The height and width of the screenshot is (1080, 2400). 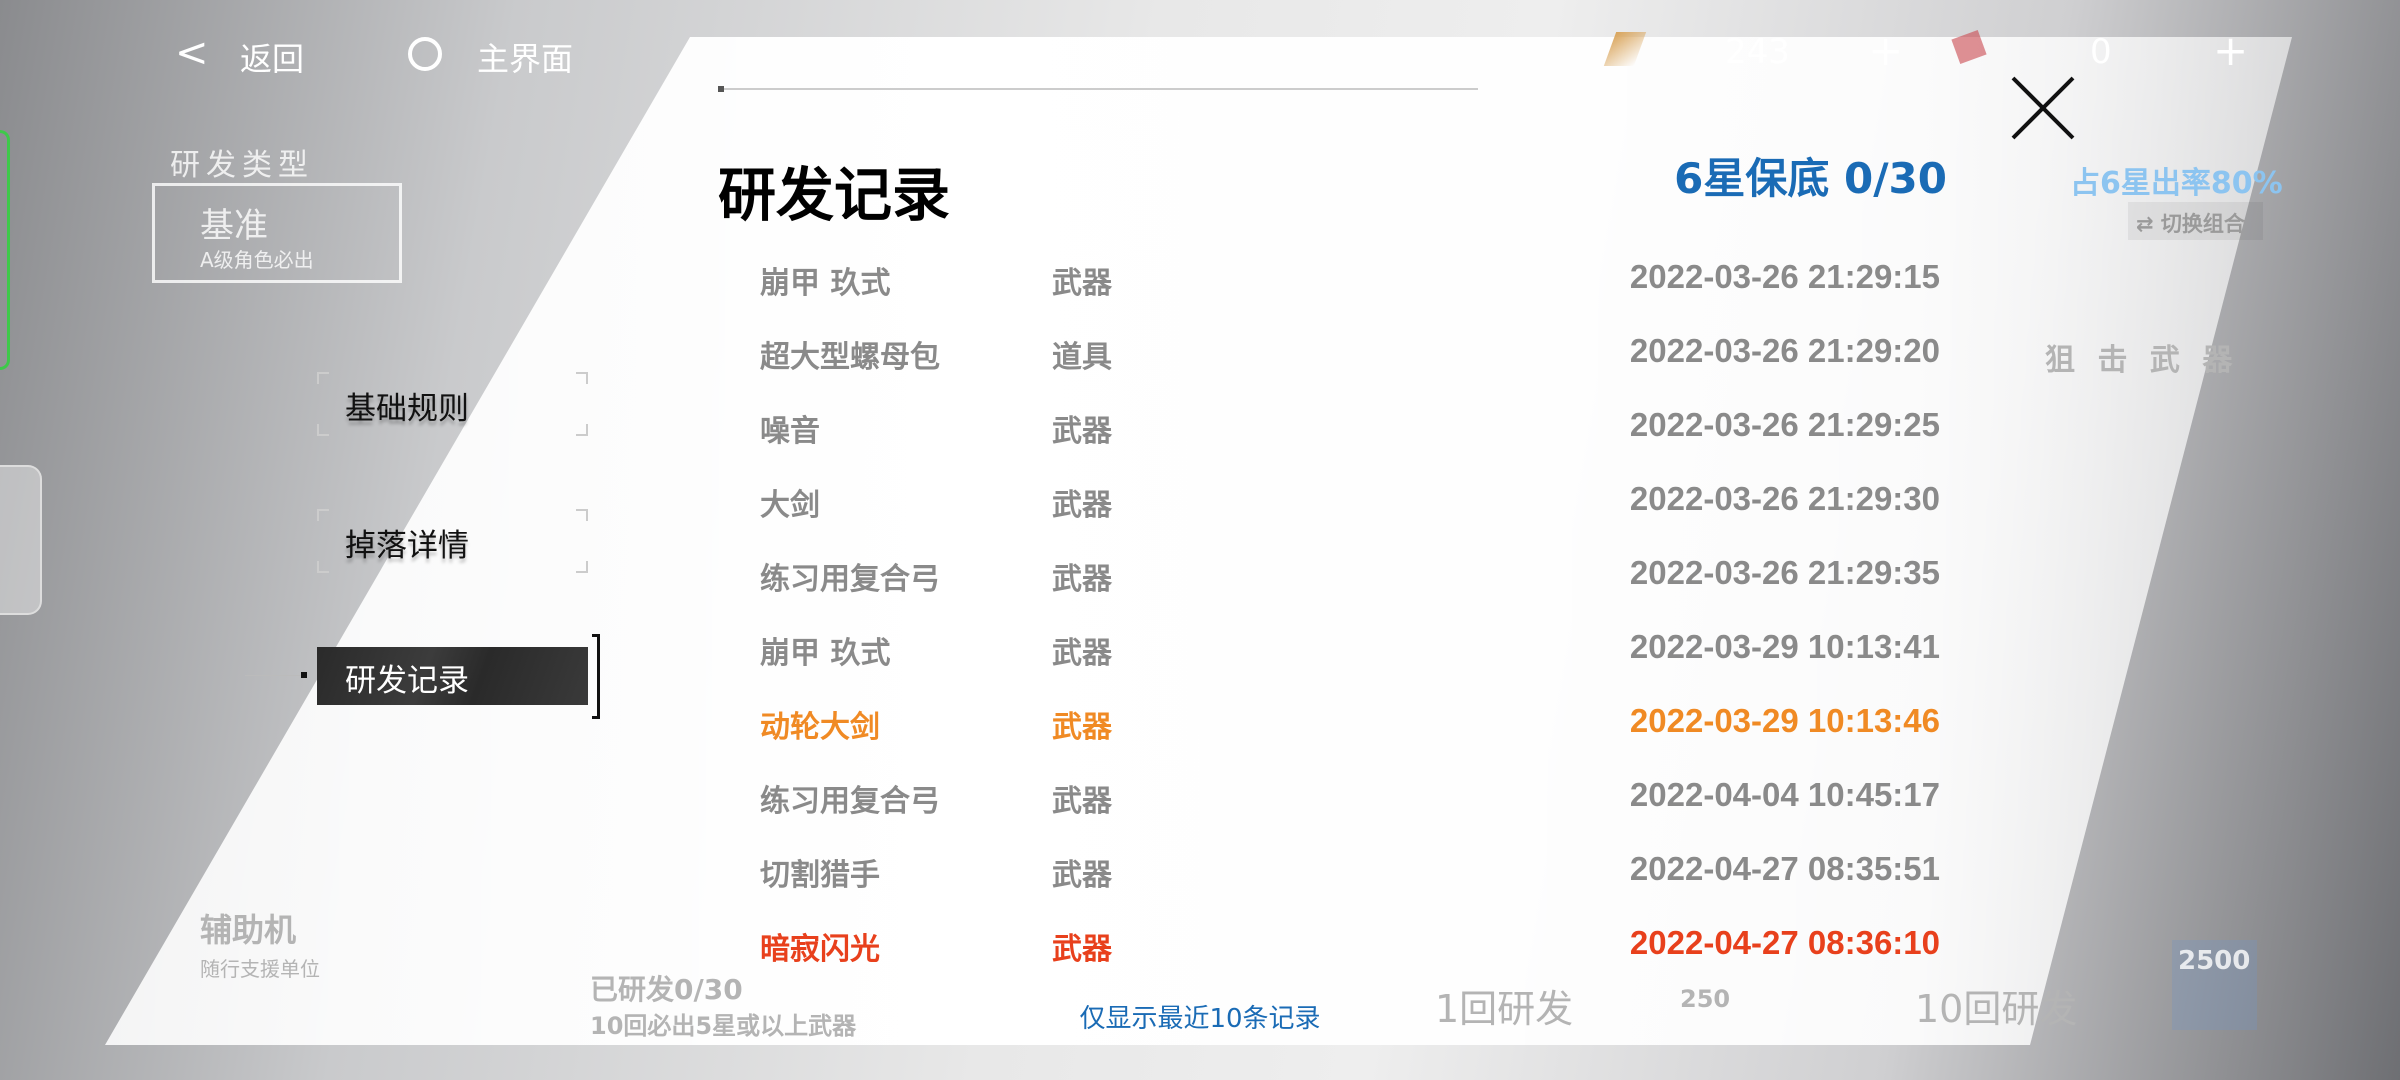 What do you see at coordinates (790, 431) in the screenshot?
I see `record-name: 噪音` at bounding box center [790, 431].